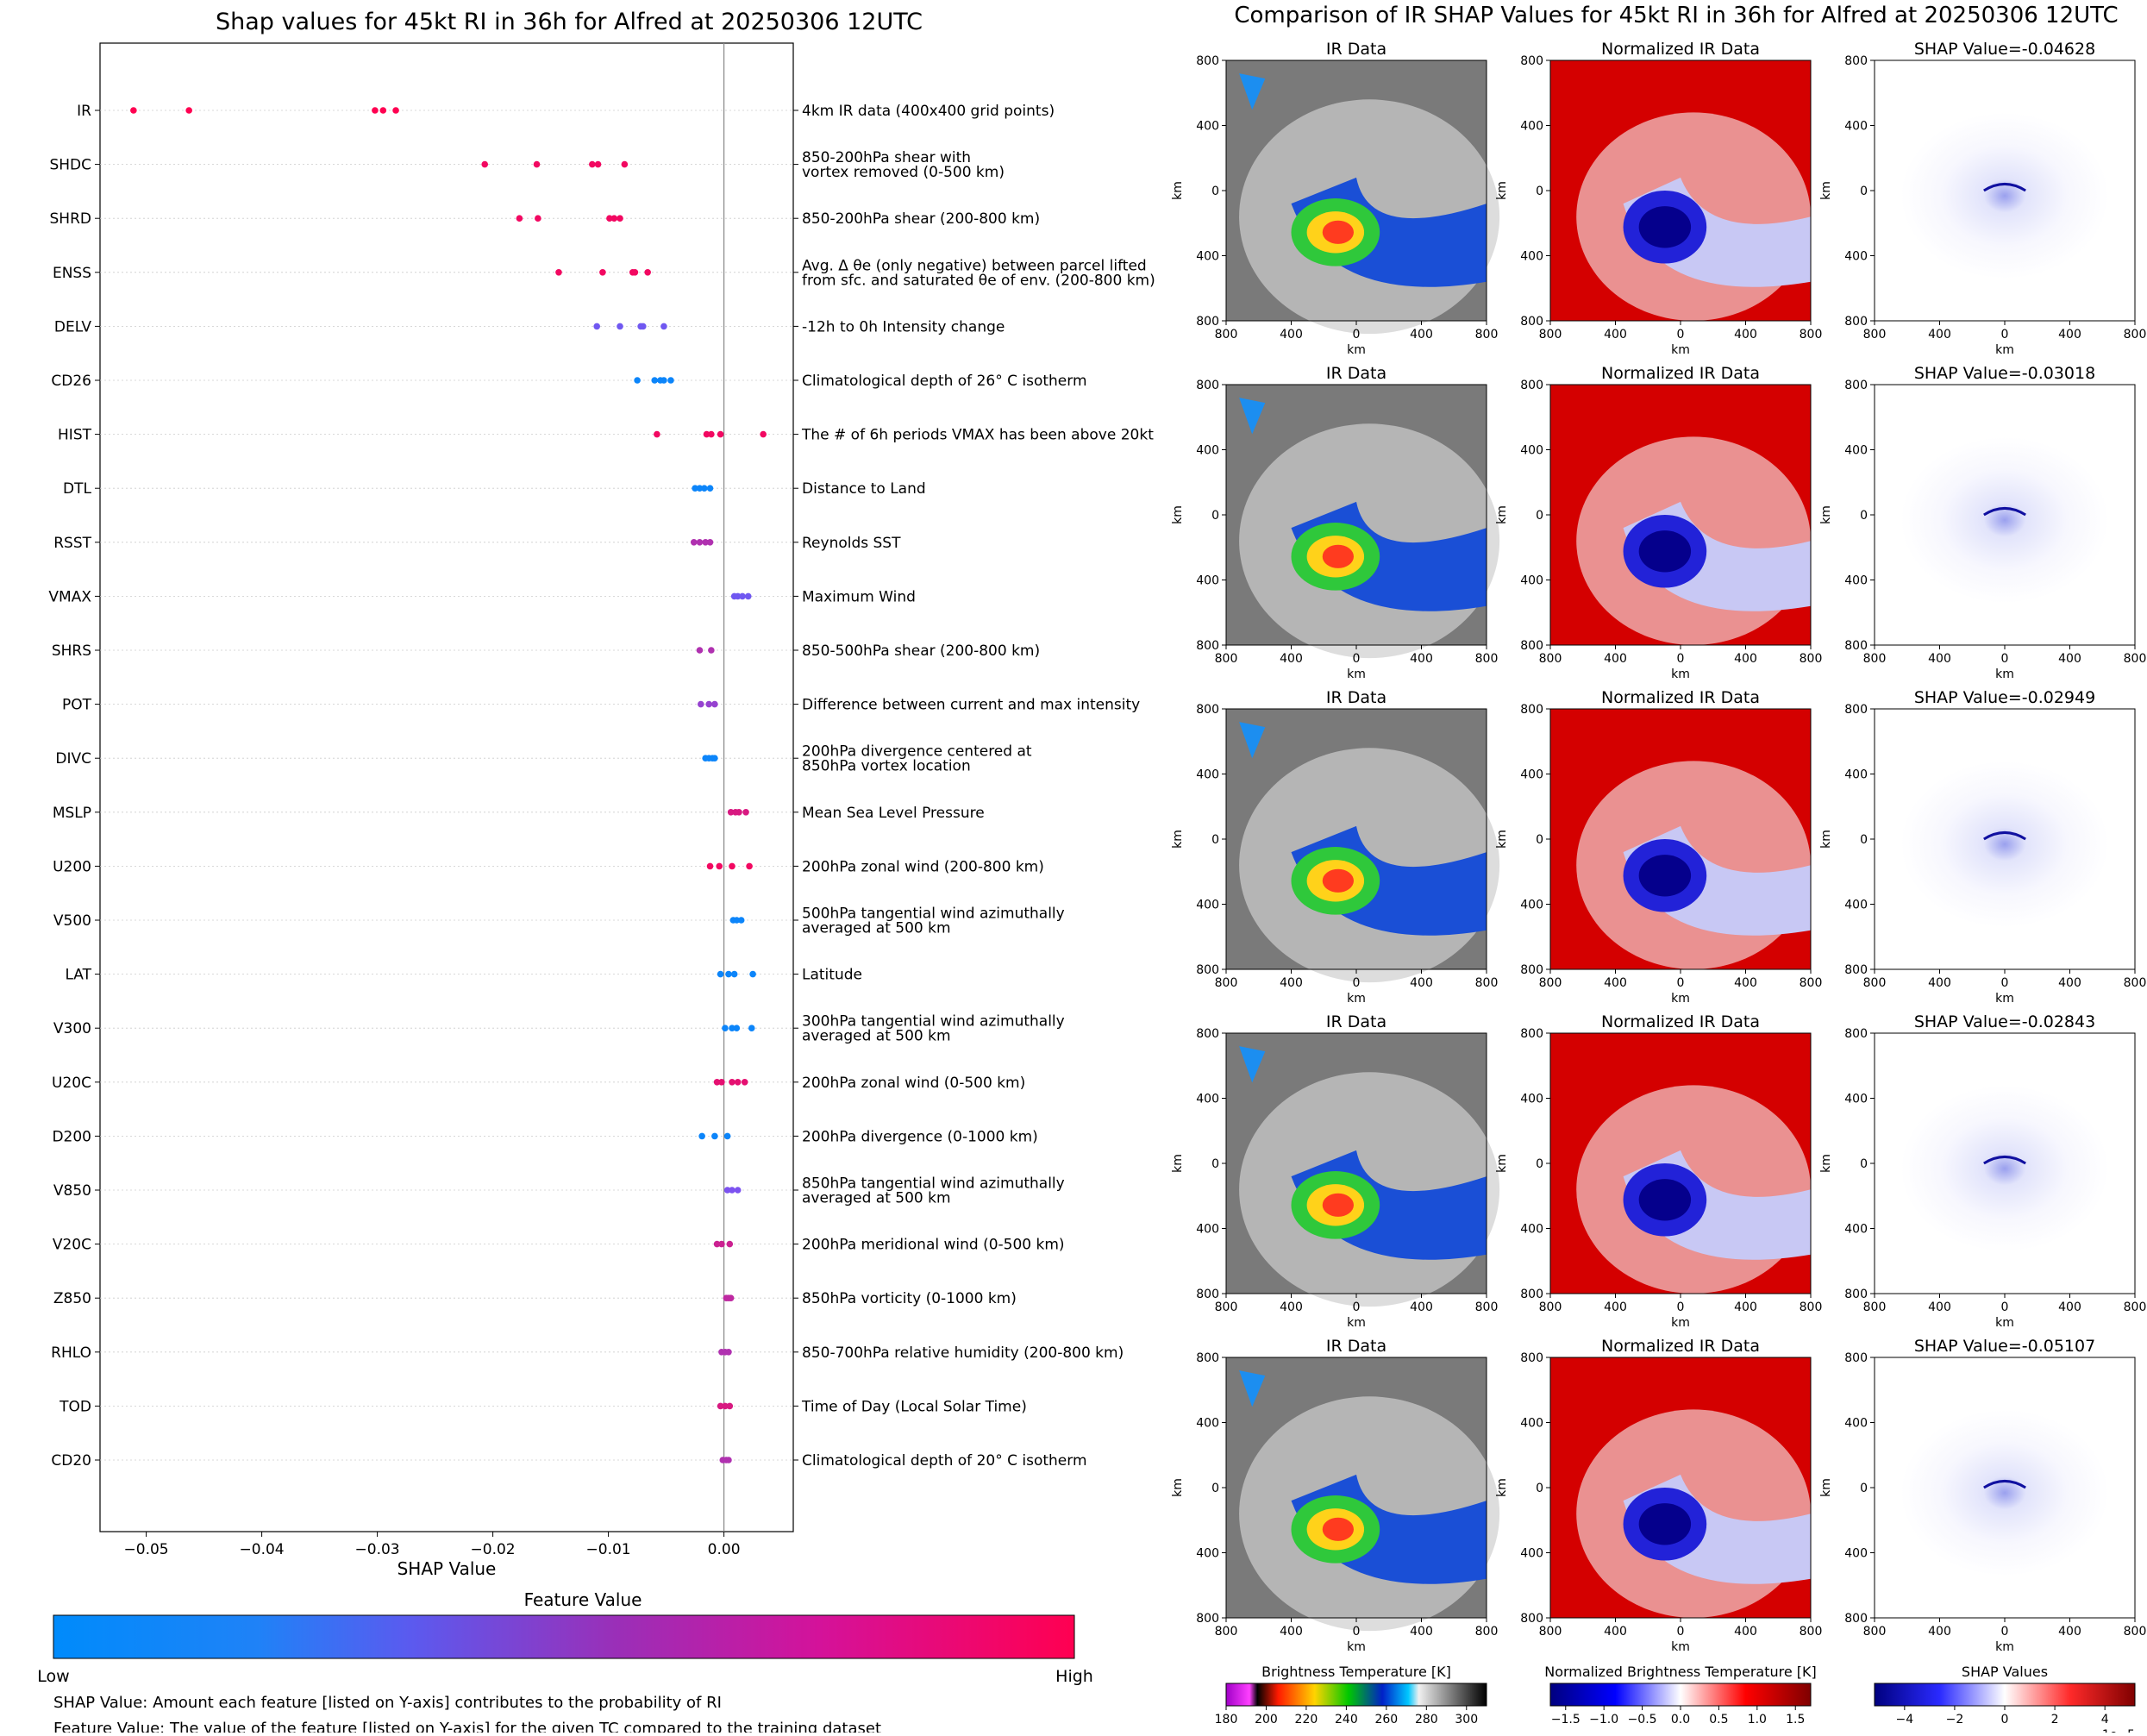  What do you see at coordinates (2004, 520) in the screenshot?
I see `shap-region` at bounding box center [2004, 520].